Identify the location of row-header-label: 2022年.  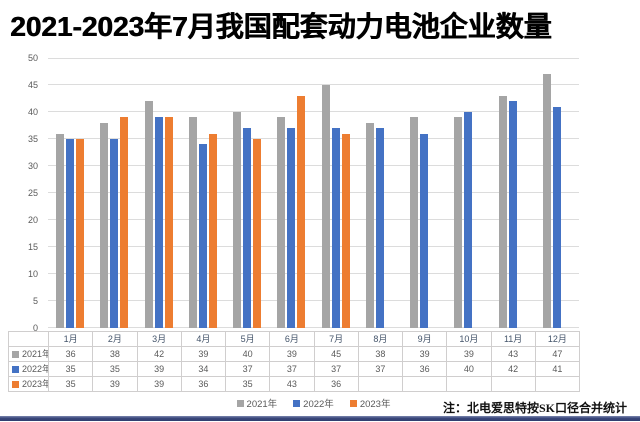
(35, 369).